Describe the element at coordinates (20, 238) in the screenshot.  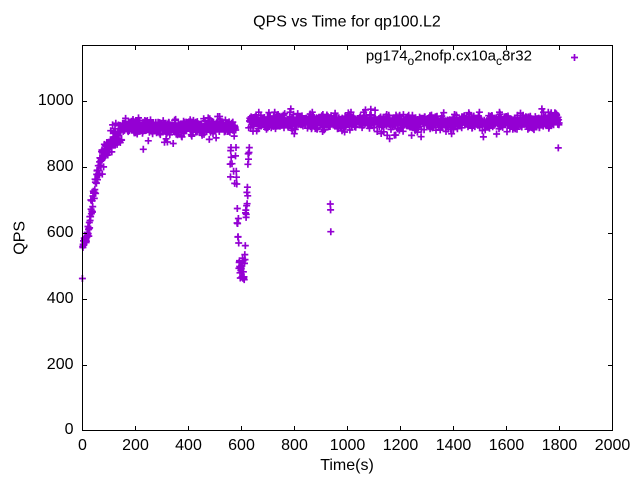
I see `svg-text: QPS` at that location.